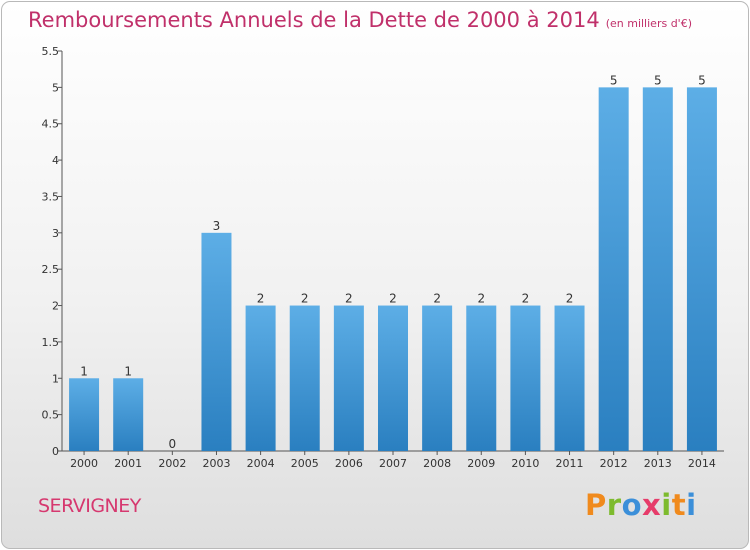 This screenshot has width=750, height=550. What do you see at coordinates (437, 463) in the screenshot?
I see `x-tick-label: 2008` at bounding box center [437, 463].